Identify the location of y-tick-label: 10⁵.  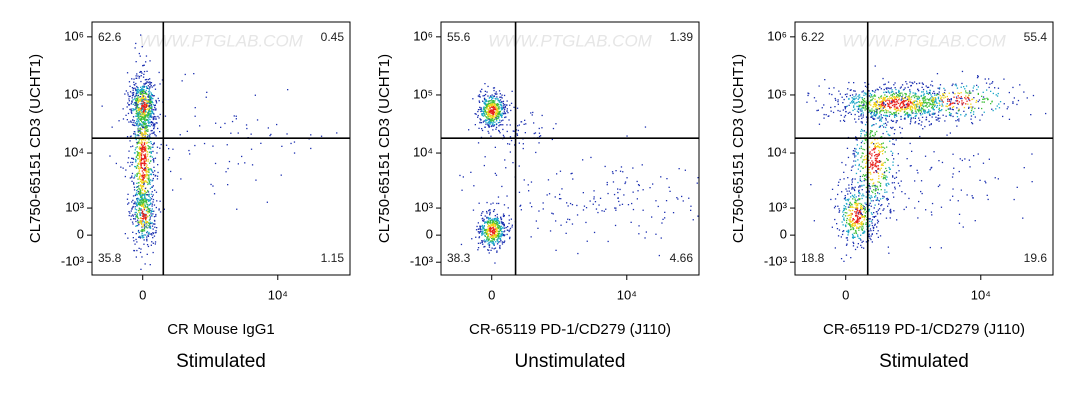
(423, 93).